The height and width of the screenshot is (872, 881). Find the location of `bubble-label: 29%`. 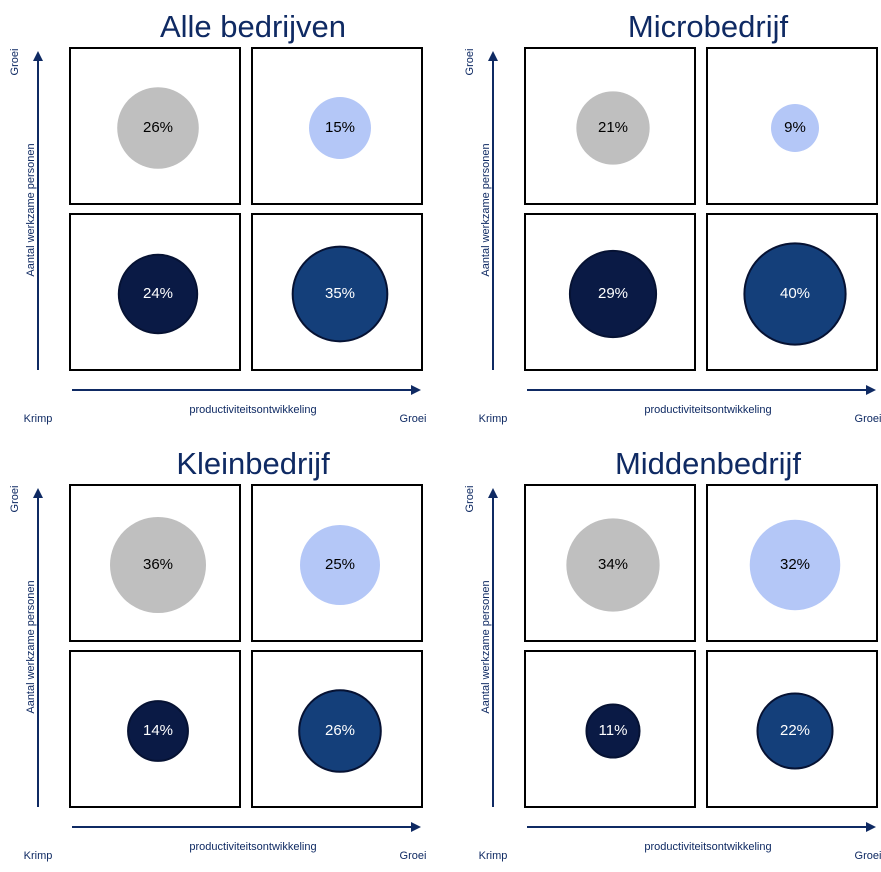

bubble-label: 29% is located at coordinates (613, 293).